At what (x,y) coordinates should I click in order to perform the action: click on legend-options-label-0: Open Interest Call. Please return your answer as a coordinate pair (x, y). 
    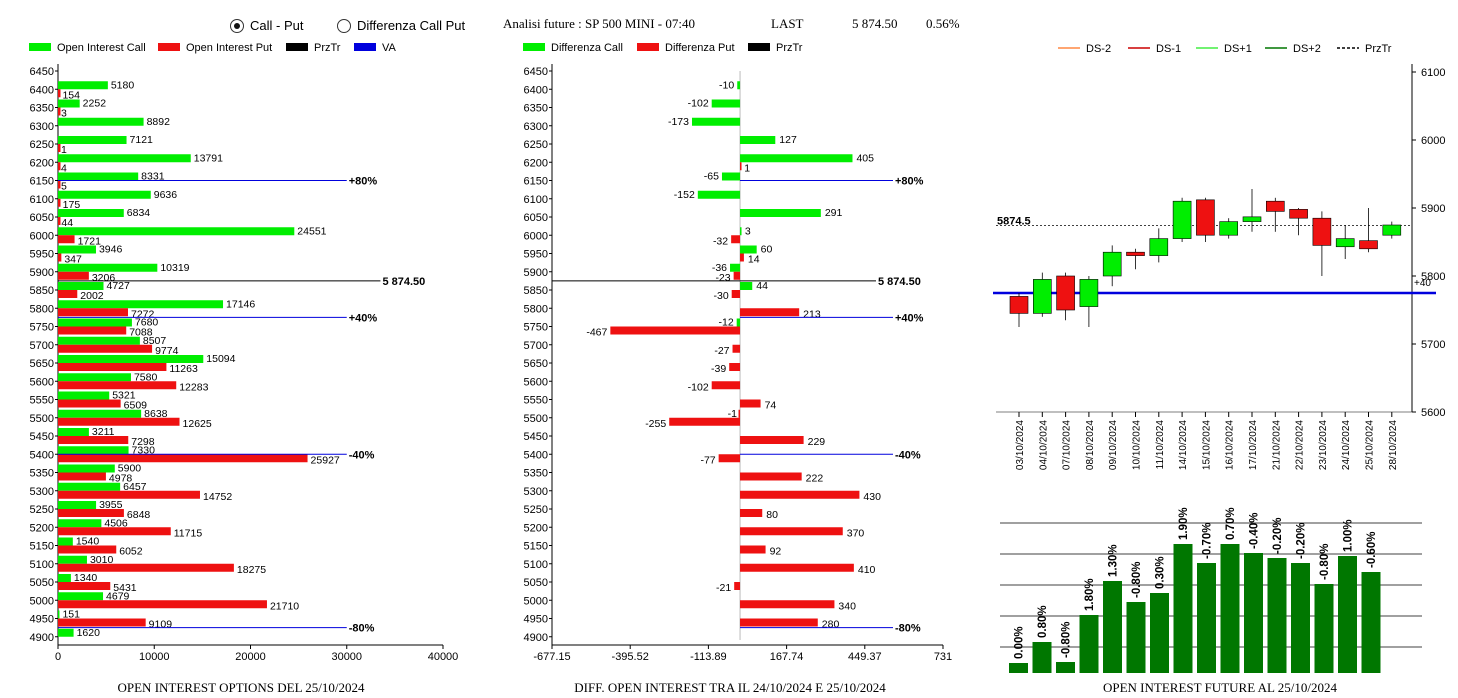
    Looking at the image, I should click on (101, 48).